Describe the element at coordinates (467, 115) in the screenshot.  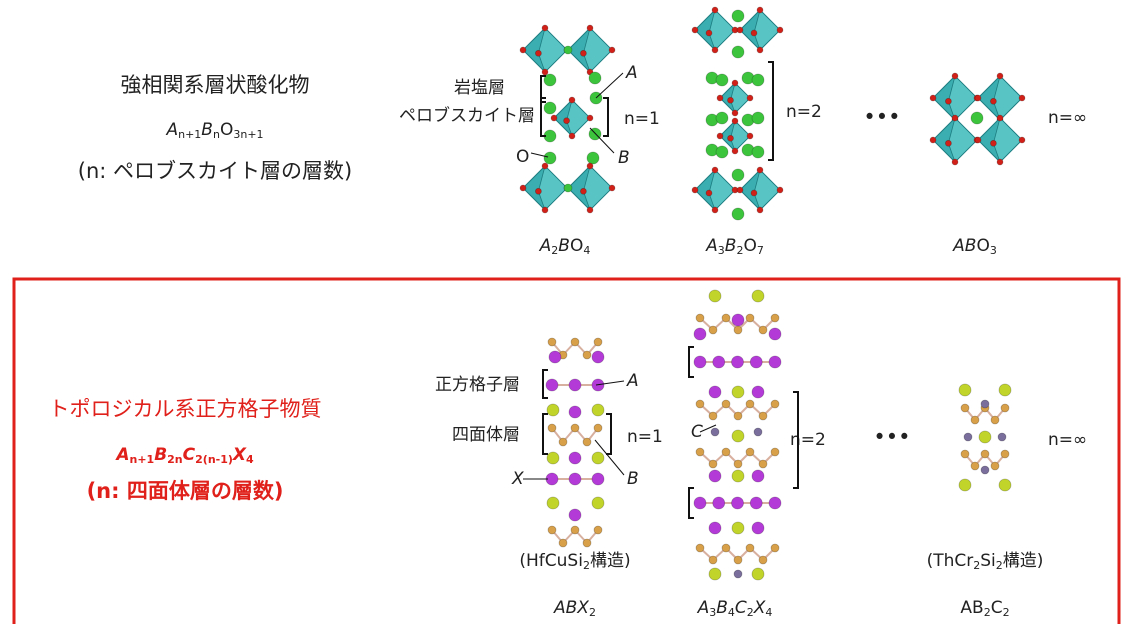
I see `label: ペロブスカイト層` at that location.